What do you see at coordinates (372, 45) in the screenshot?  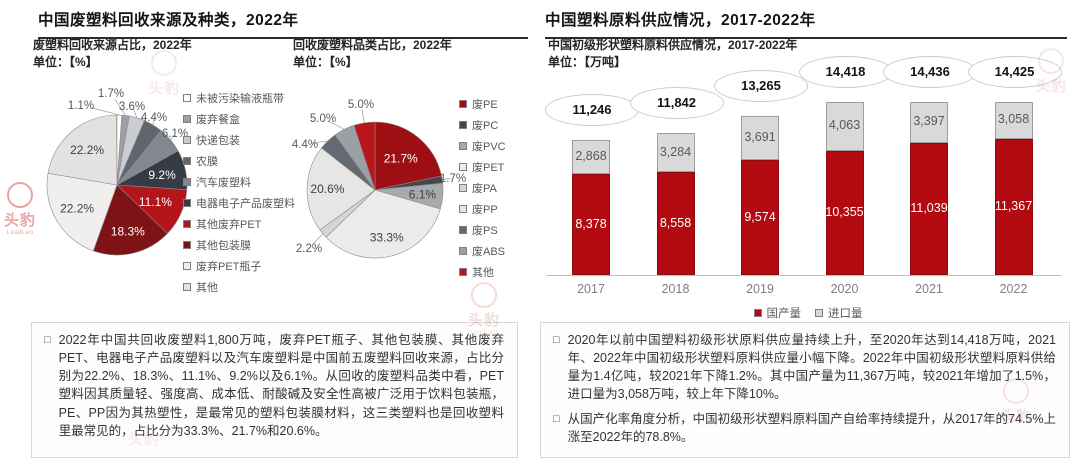 I see `pie2-caption: 回收废塑料品类占比，2022年` at bounding box center [372, 45].